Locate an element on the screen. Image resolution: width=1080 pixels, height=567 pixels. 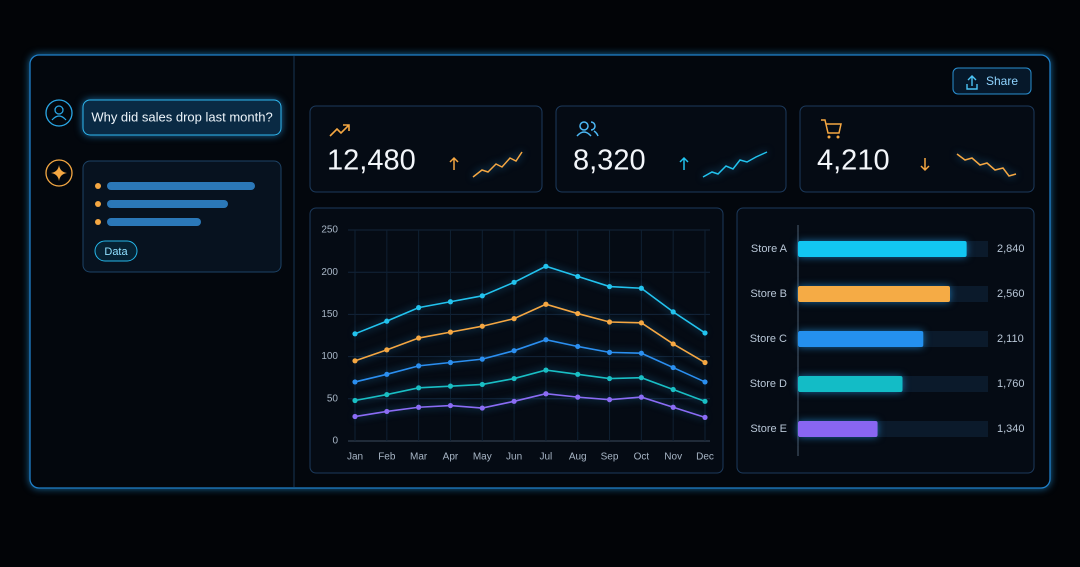
value-label: 1,760 is located at coordinates (1011, 384).